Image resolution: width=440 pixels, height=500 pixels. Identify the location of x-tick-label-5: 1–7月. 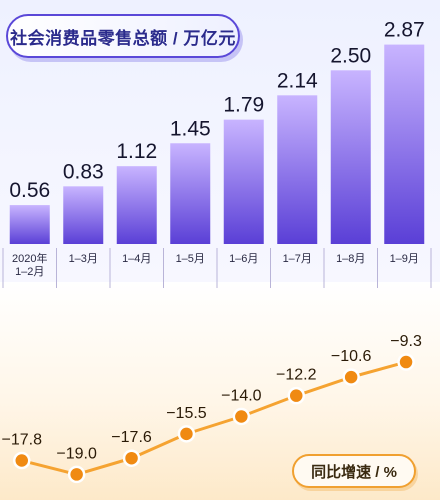
(297, 259).